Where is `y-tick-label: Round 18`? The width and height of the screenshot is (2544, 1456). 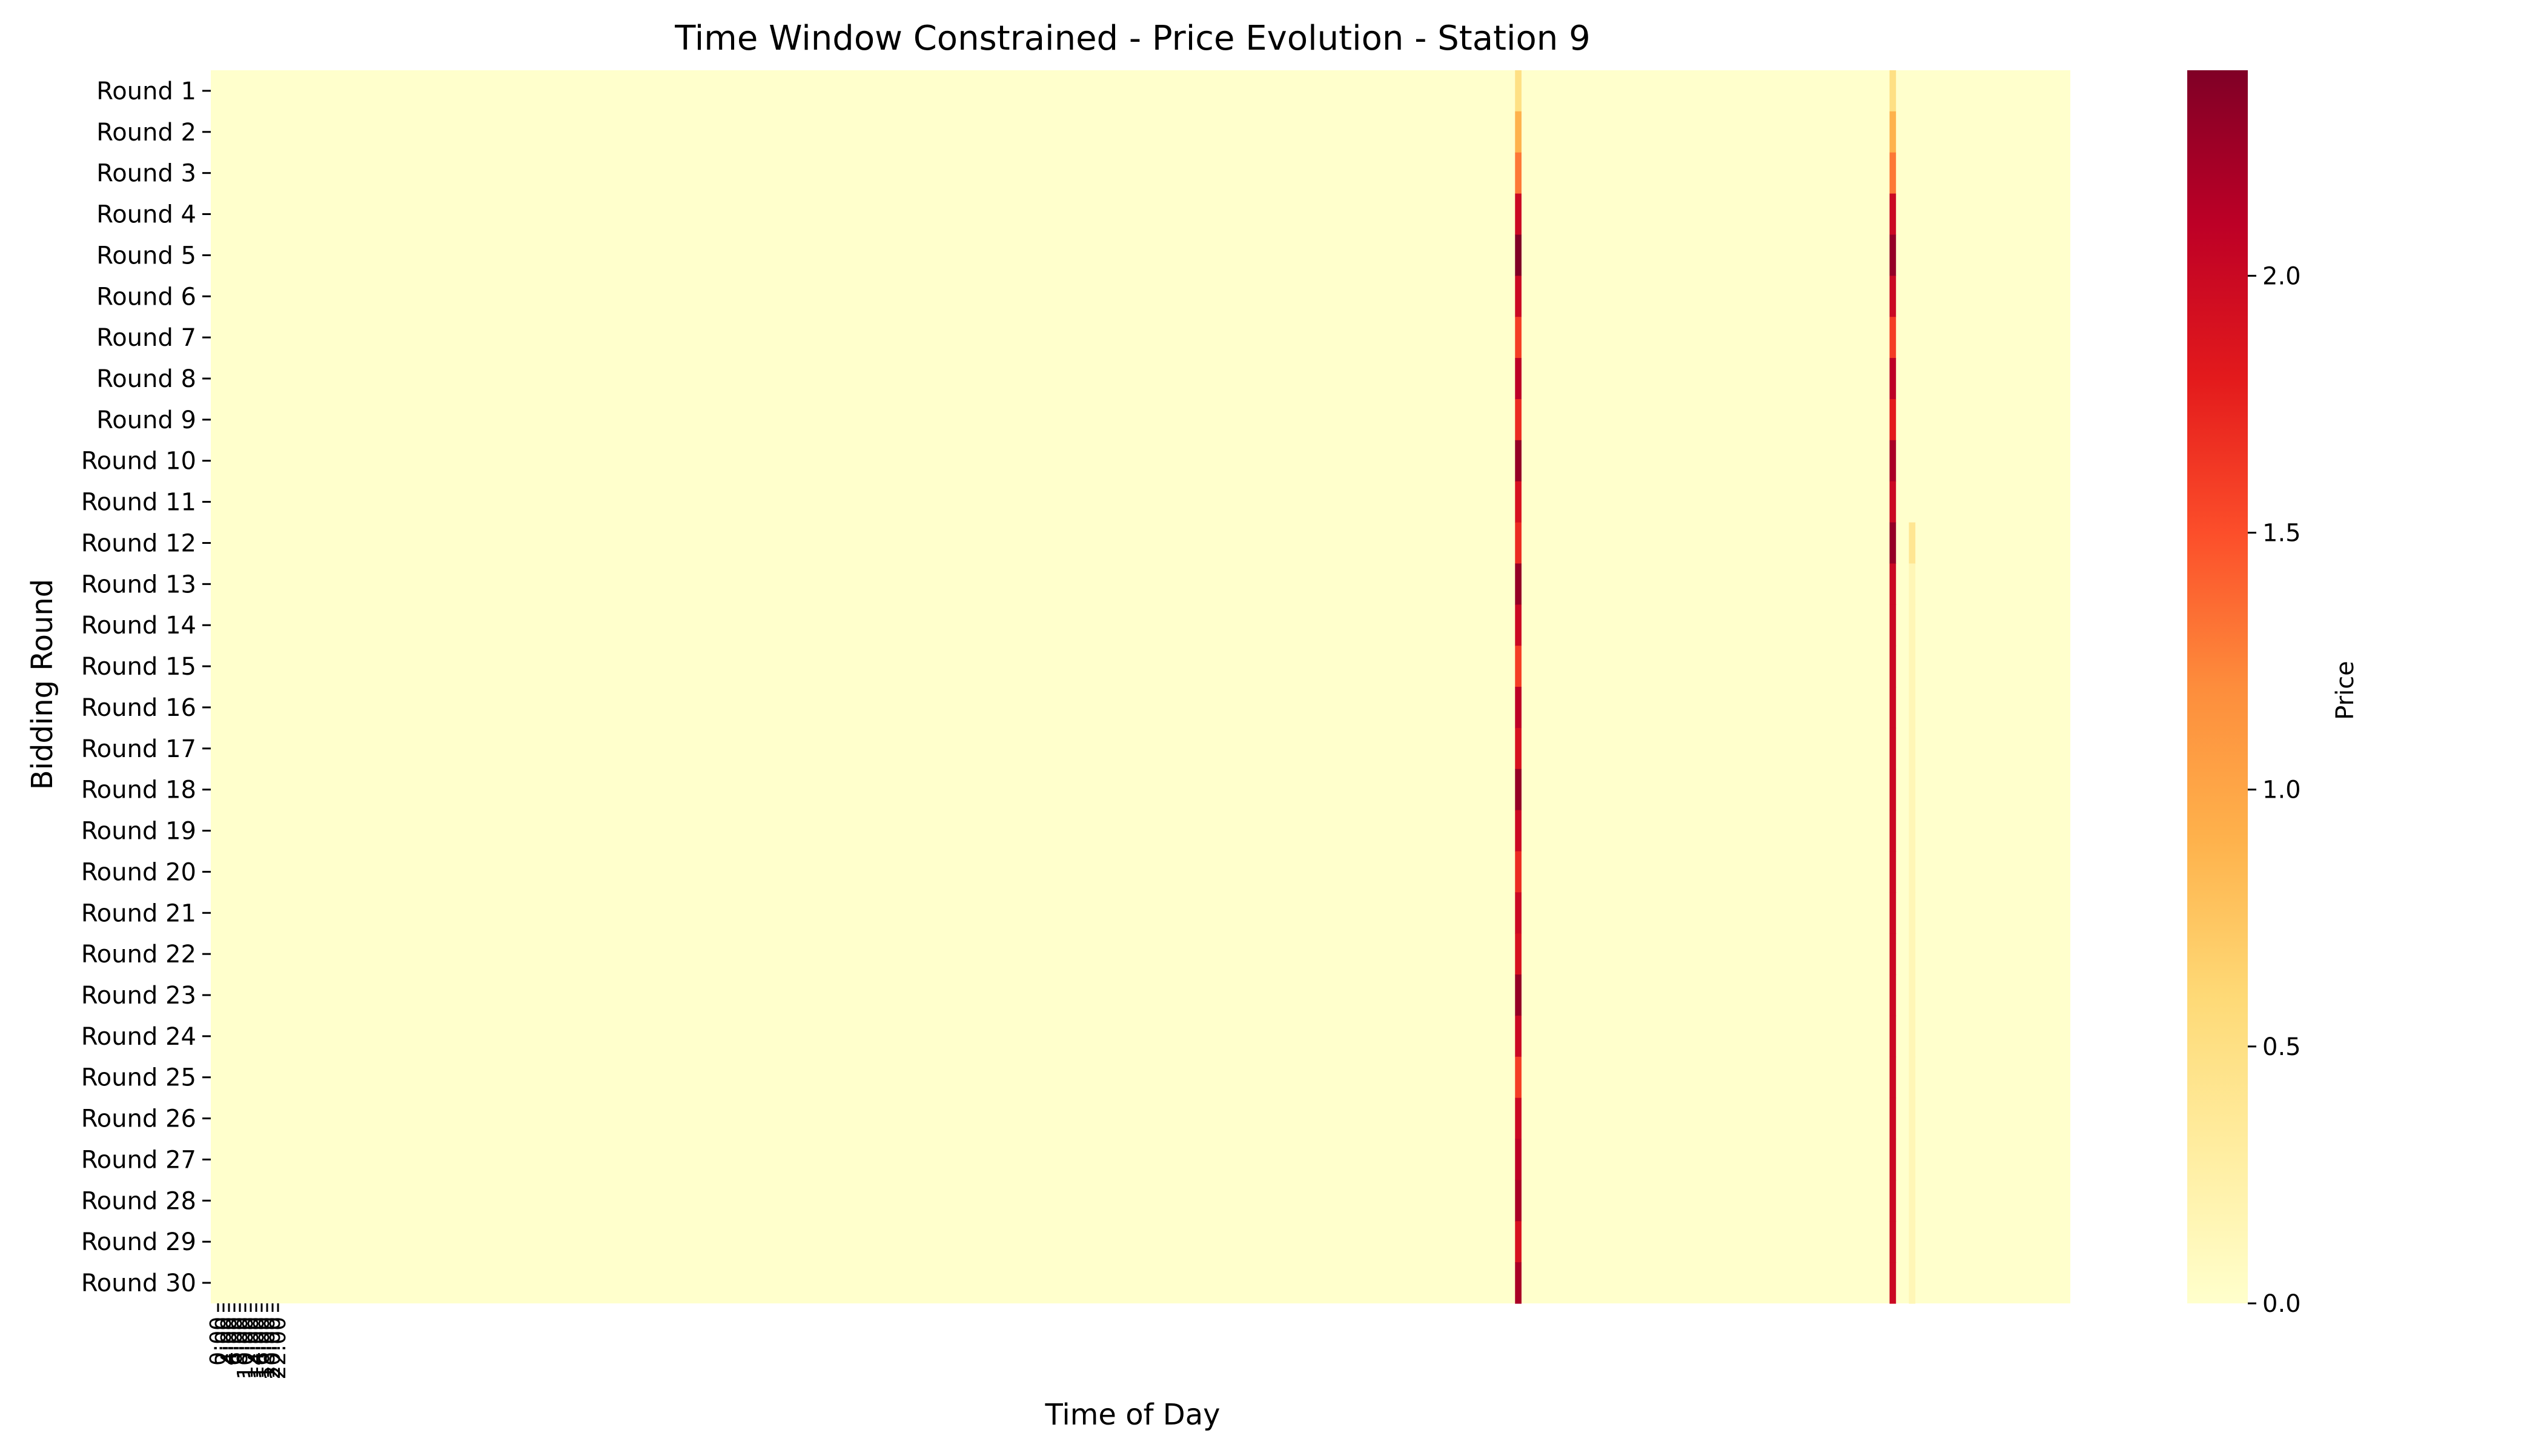 y-tick-label: Round 18 is located at coordinates (138, 790).